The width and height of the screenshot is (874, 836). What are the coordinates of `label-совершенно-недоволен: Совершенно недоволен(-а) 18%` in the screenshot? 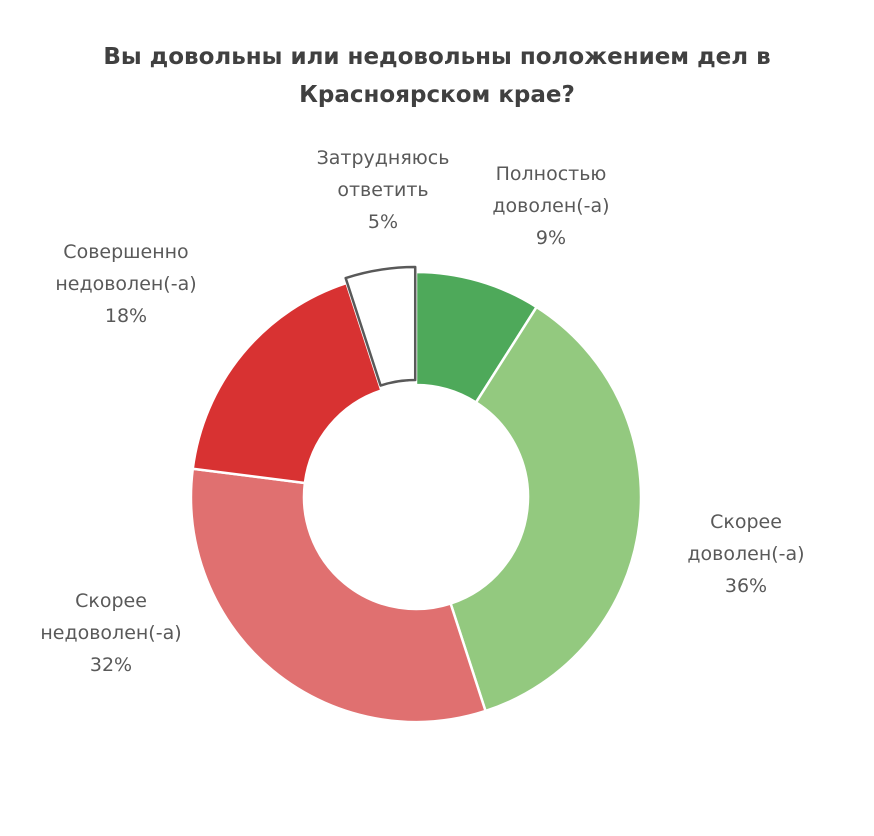 It's located at (125, 284).